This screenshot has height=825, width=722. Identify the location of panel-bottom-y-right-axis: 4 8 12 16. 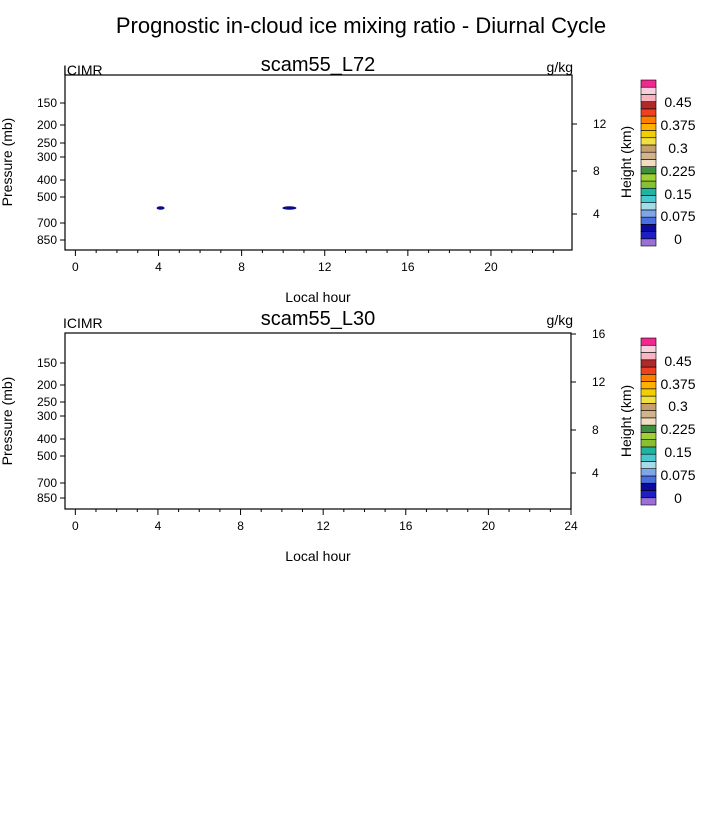
(588, 403).